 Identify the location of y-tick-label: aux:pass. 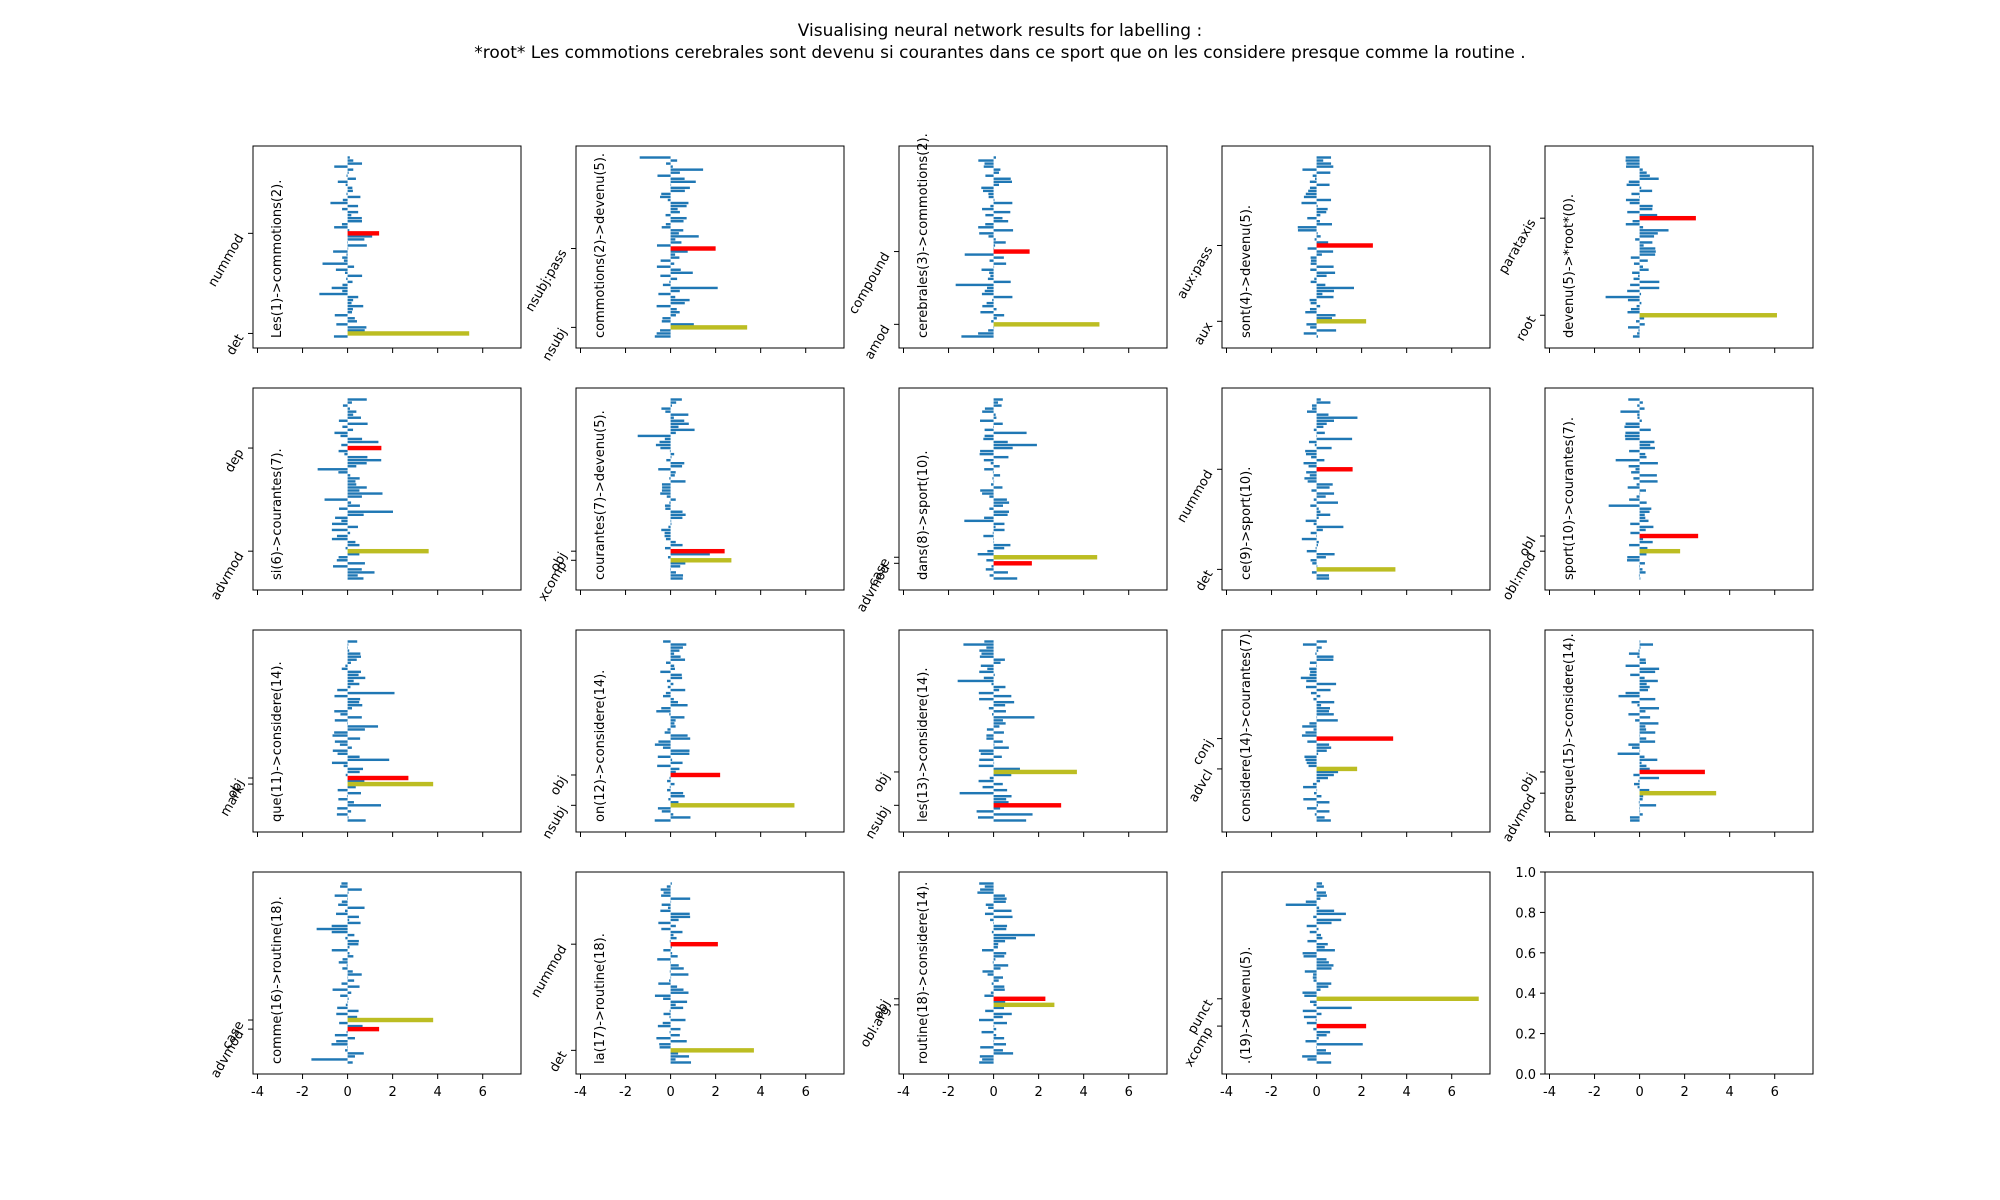
(1195, 273).